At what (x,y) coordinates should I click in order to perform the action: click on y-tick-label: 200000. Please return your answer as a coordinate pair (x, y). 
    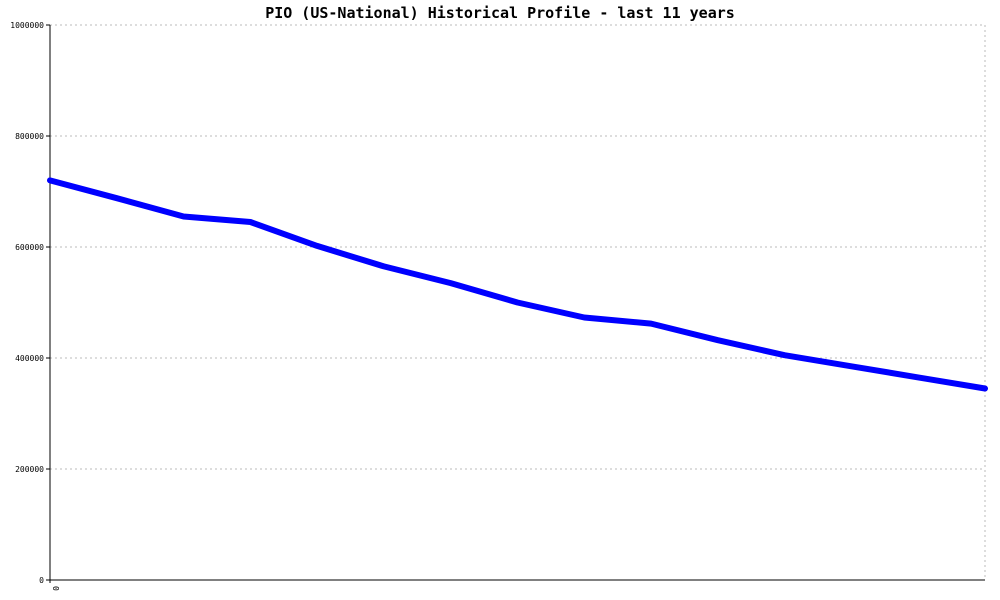
    Looking at the image, I should click on (29, 469).